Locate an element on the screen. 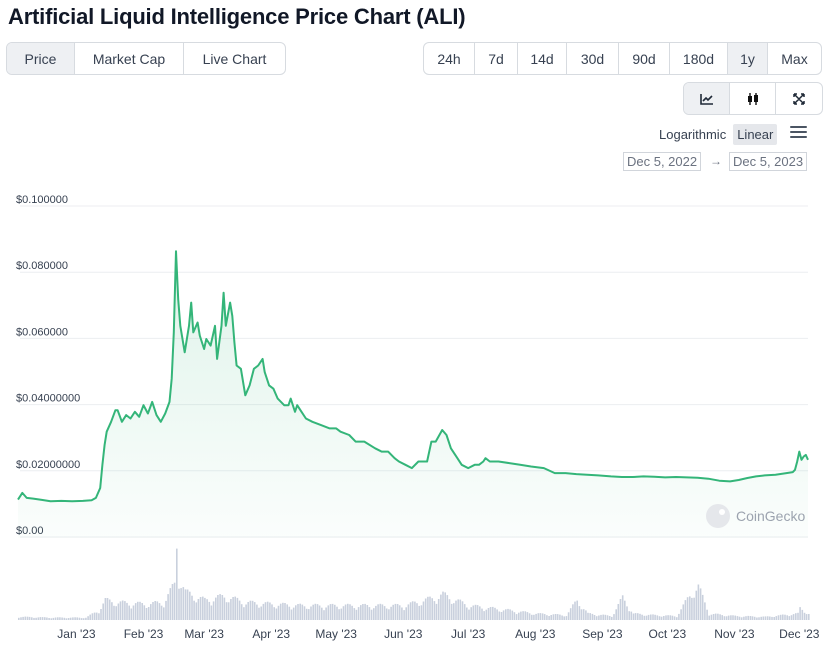 Image resolution: width=827 pixels, height=654 pixels. range-14d: 14d is located at coordinates (542, 58).